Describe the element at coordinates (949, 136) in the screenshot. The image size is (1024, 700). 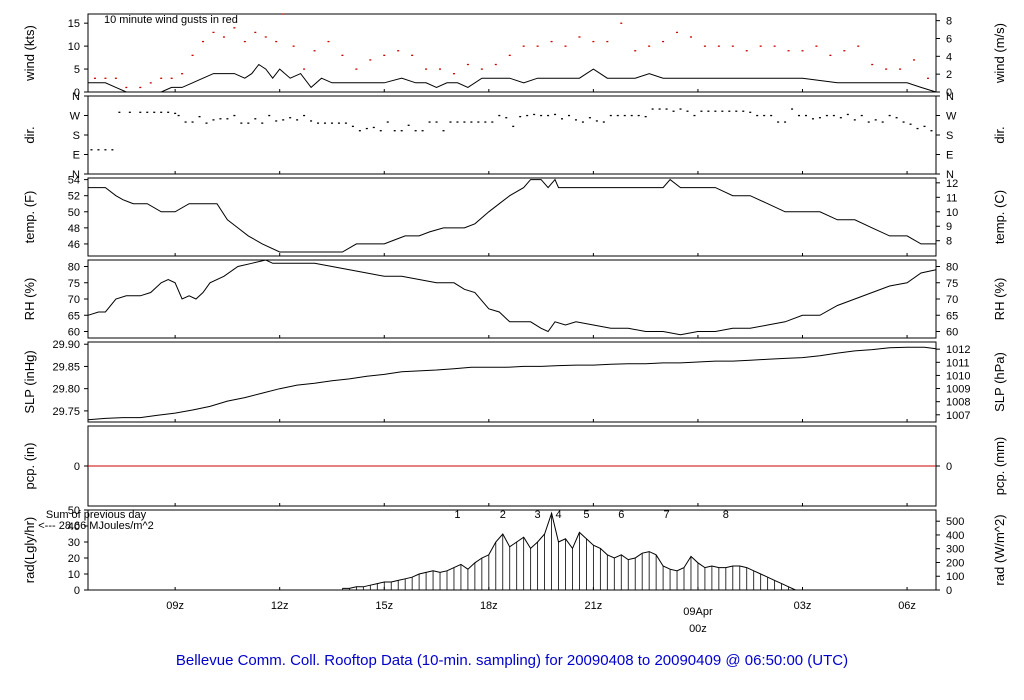
I see `dir-ytick-label-right: S` at that location.